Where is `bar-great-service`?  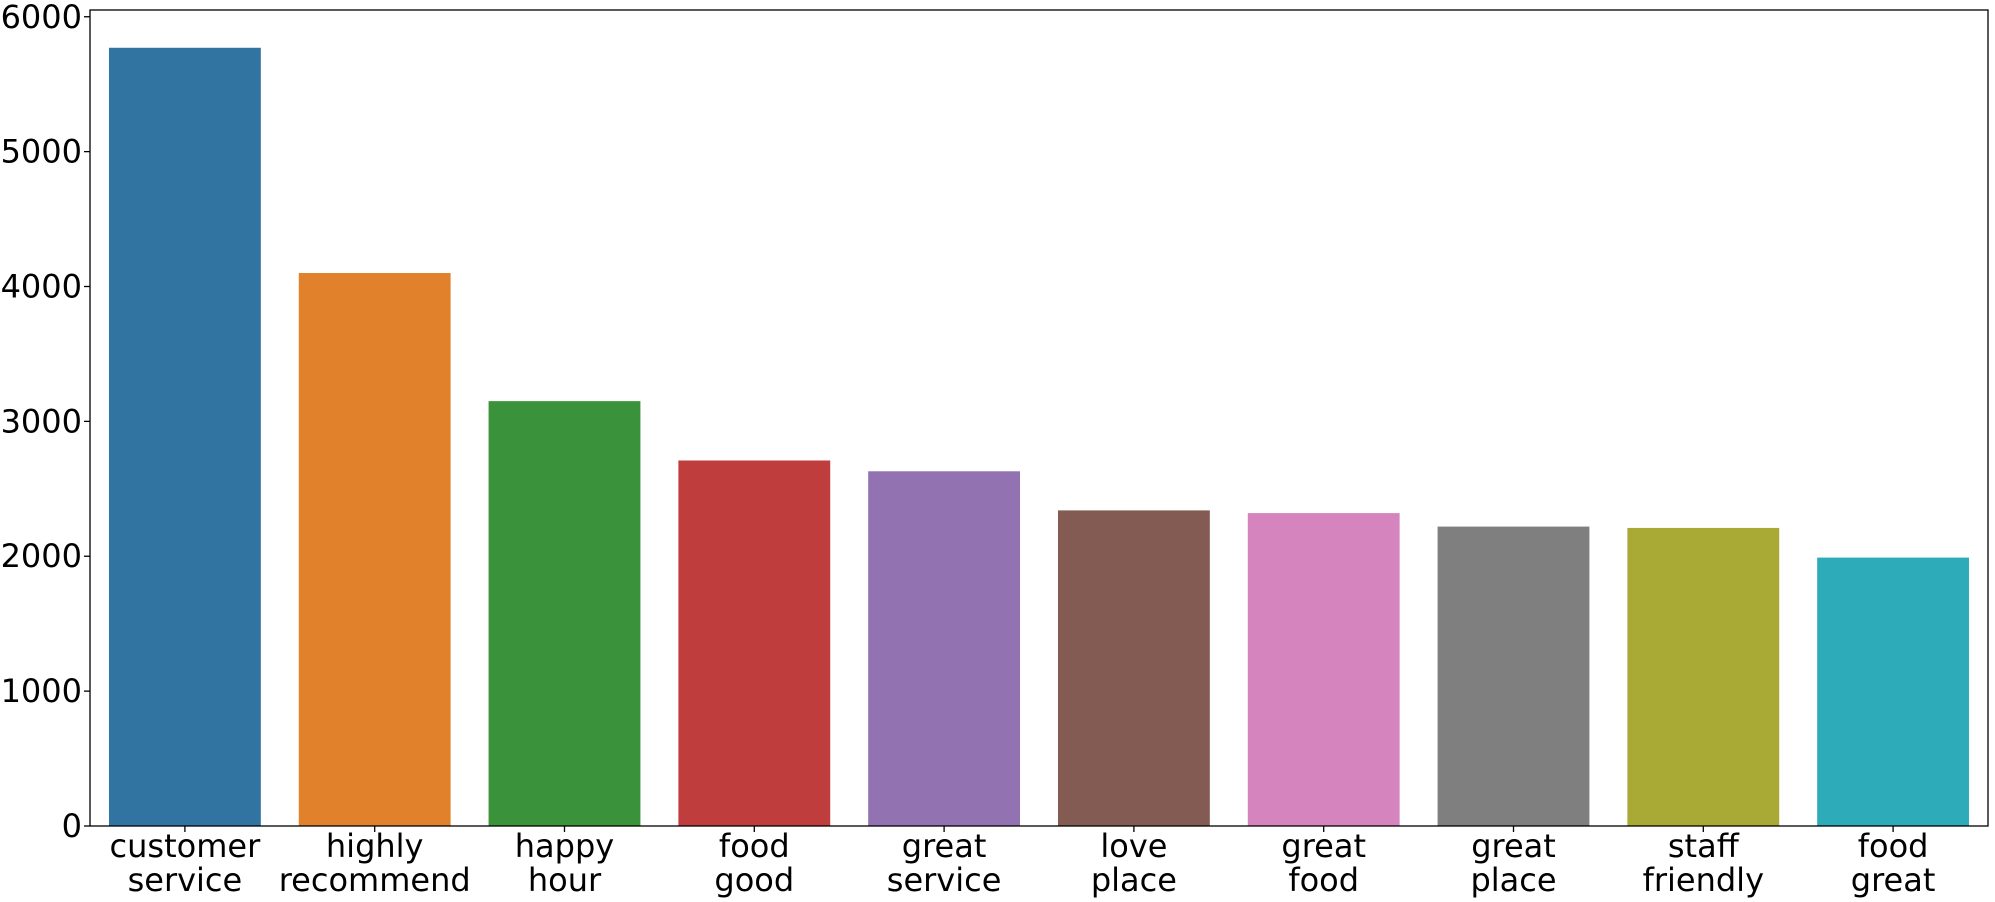
bar-great-service is located at coordinates (944, 648).